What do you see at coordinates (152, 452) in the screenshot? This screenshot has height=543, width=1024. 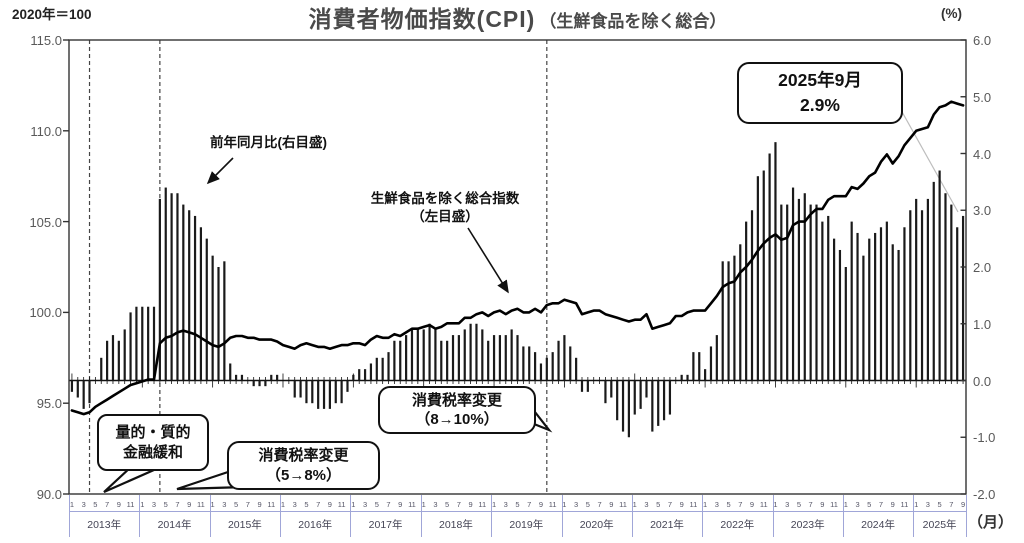 I see `callout-qqe-line2: 金融緩和` at bounding box center [152, 452].